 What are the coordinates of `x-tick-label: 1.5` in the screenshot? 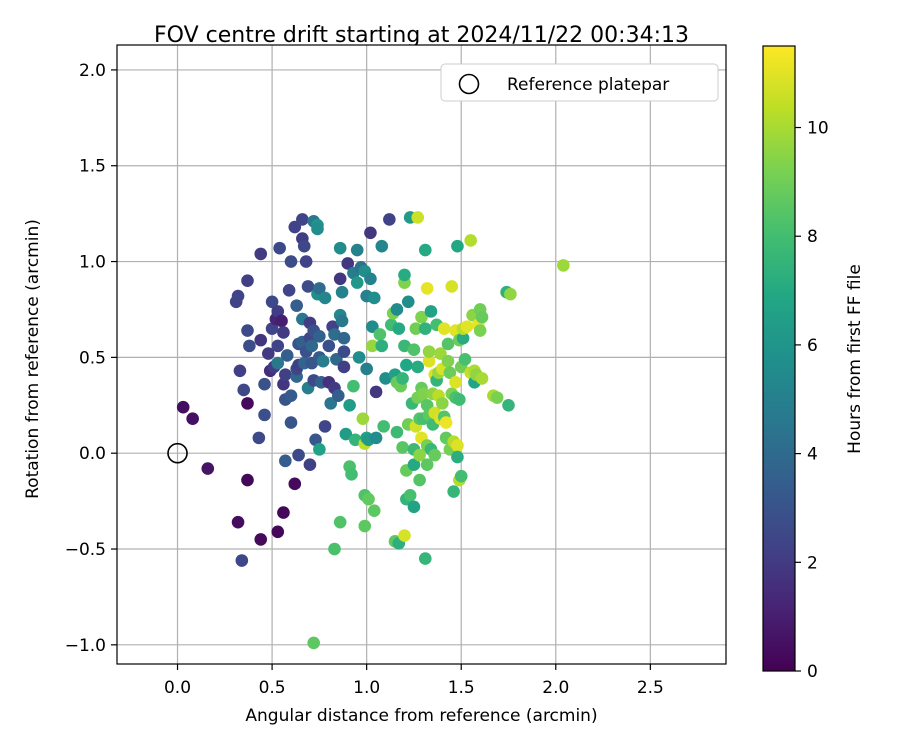 It's located at (461, 688).